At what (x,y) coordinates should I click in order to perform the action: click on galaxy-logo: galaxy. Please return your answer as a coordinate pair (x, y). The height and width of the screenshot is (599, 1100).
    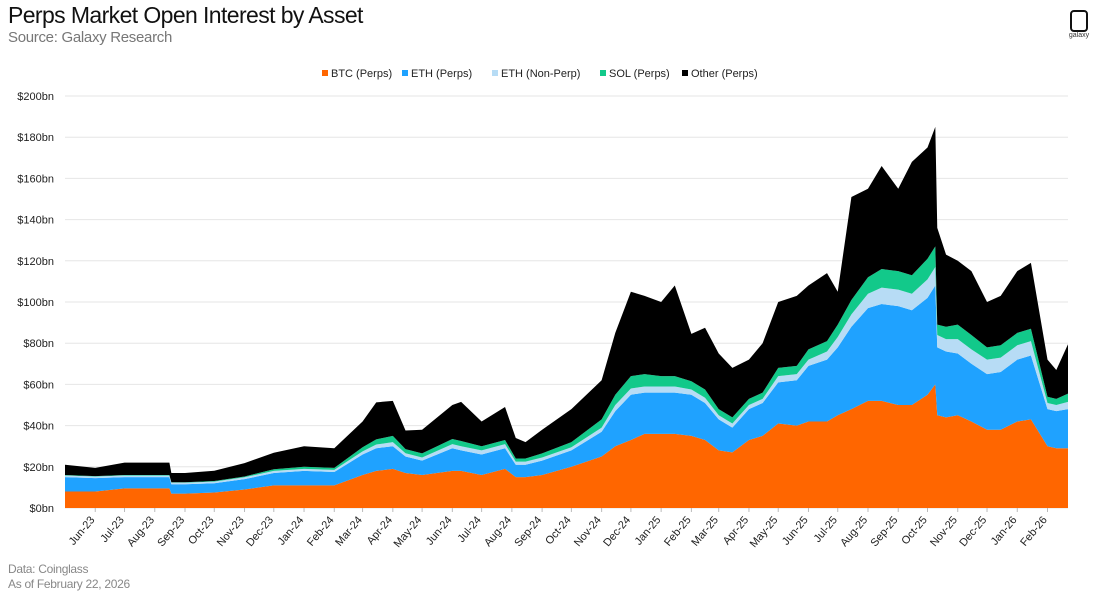
    Looking at the image, I should click on (1079, 24).